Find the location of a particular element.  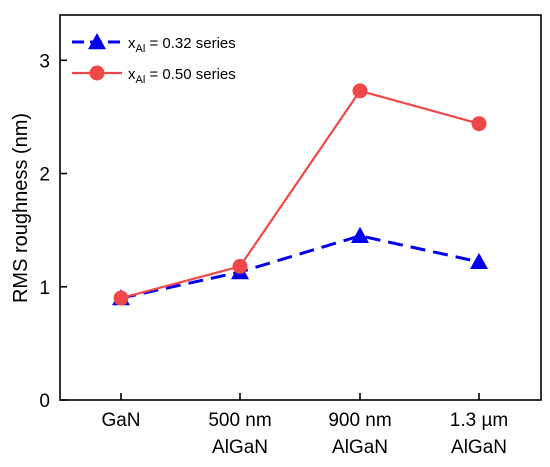

legend: xAl = 0.32 series xAl = 0.50 series is located at coordinates (154, 59).